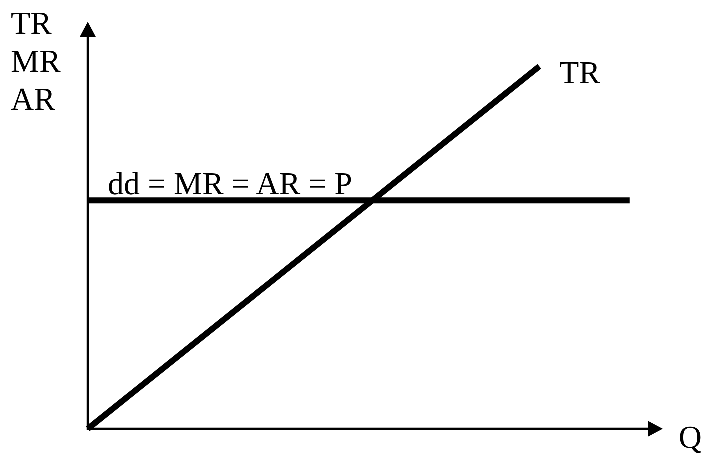 This screenshot has width=705, height=453. Describe the element at coordinates (230, 184) in the screenshot. I see `series-label: dd = MR = AR = P` at that location.